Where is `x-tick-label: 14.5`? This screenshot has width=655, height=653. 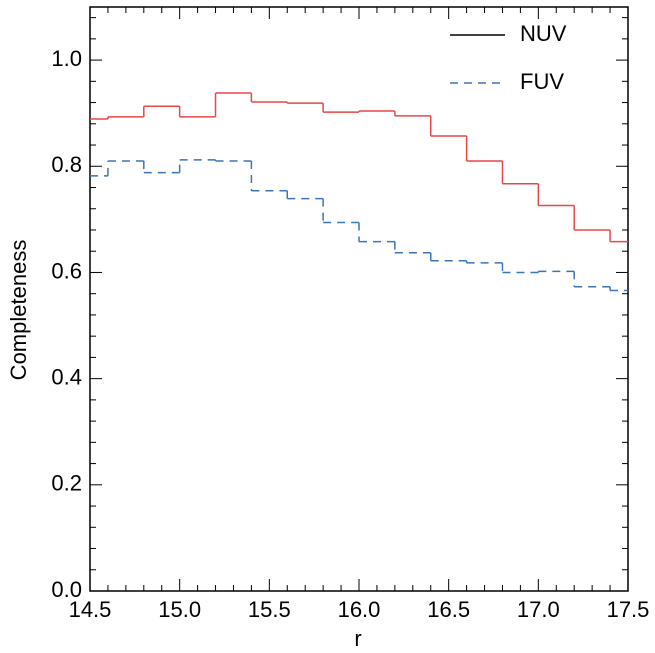 x-tick-label: 14.5 is located at coordinates (90, 609).